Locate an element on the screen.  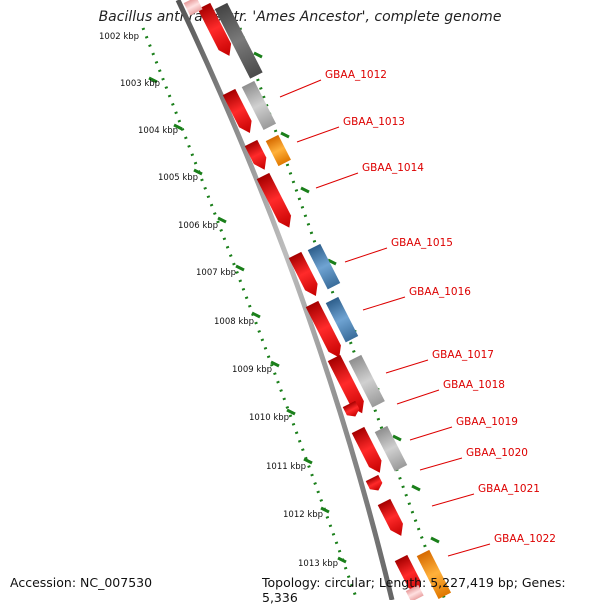
gene-label: GBAA_1013 is located at coordinates (374, 122).